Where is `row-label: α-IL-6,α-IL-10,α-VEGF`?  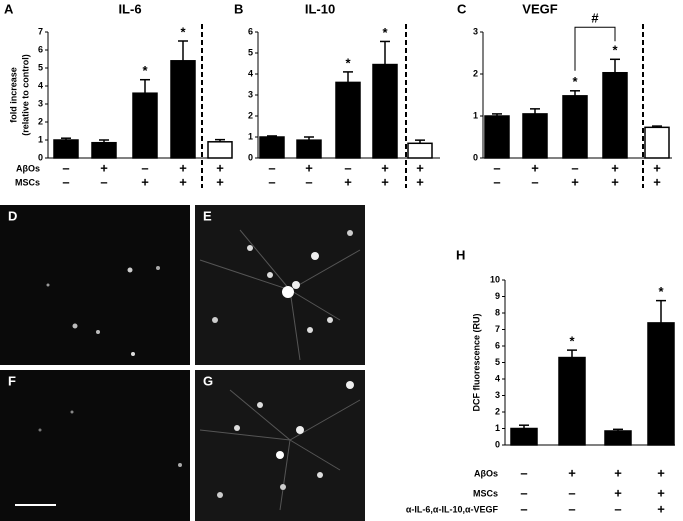 row-label: α-IL-6,α-IL-10,α-VEGF is located at coordinates (452, 509).